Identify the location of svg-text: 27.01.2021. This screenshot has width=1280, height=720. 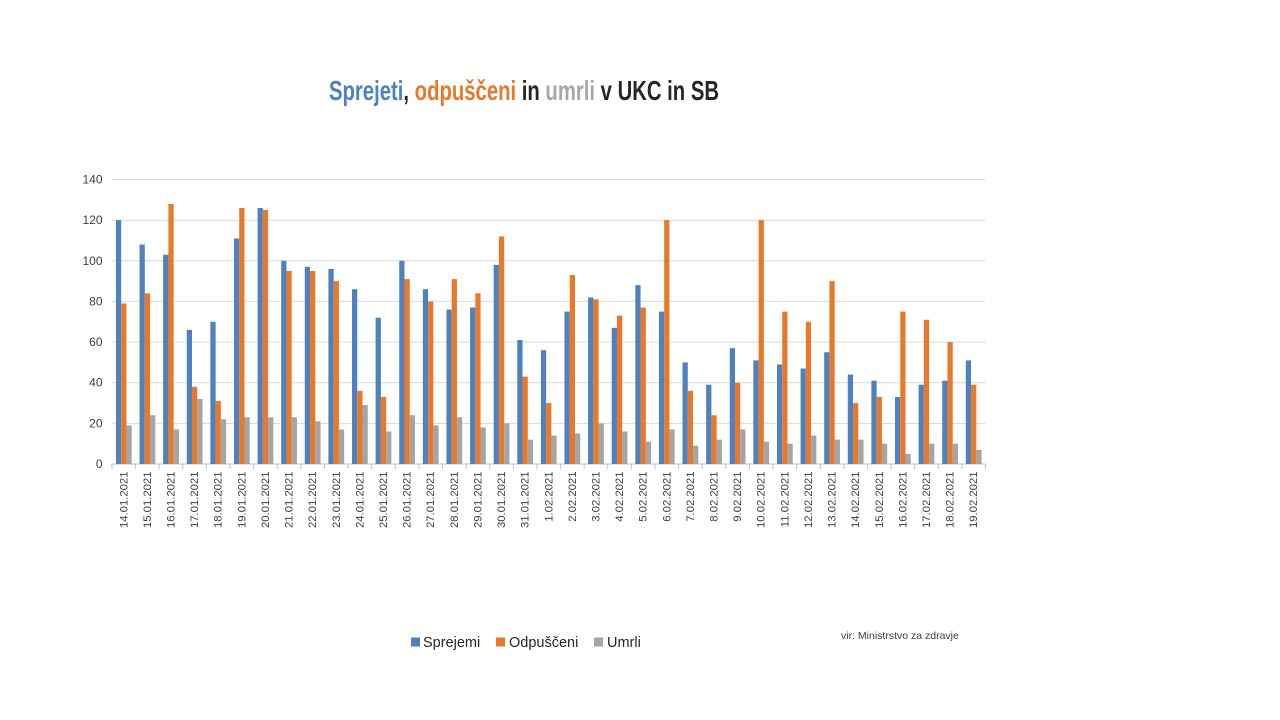
(431, 500).